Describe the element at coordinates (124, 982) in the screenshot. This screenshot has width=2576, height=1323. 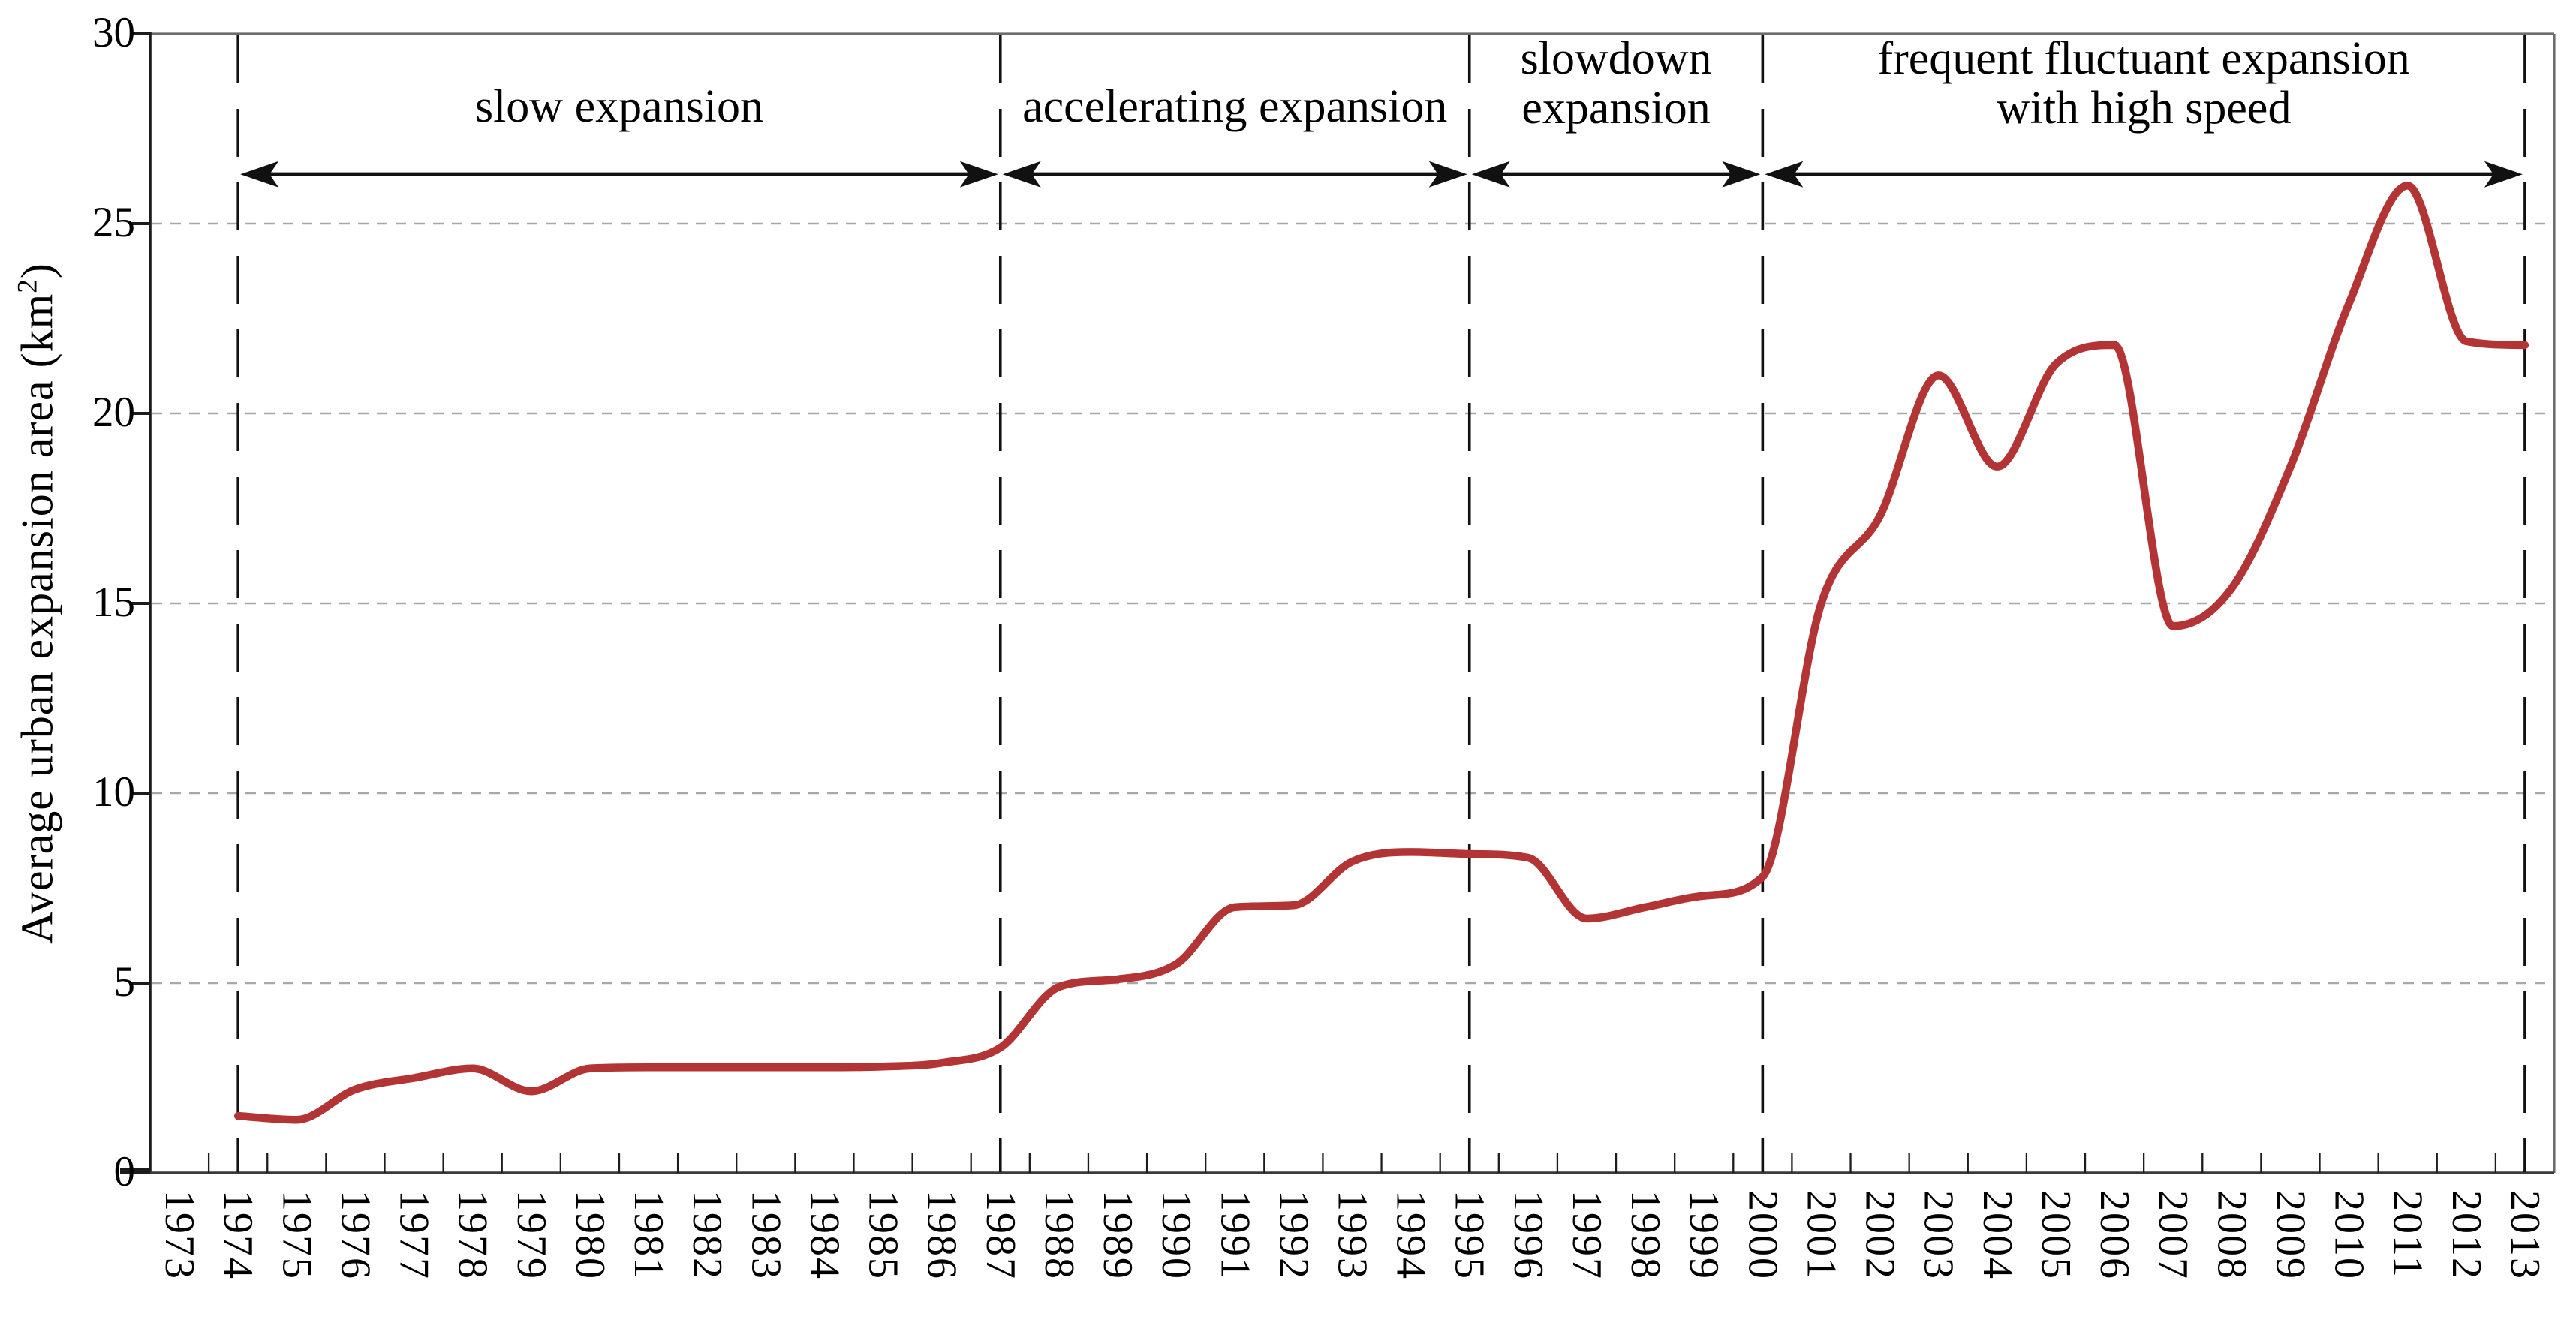
I see `y-tick-label-5: 5` at that location.